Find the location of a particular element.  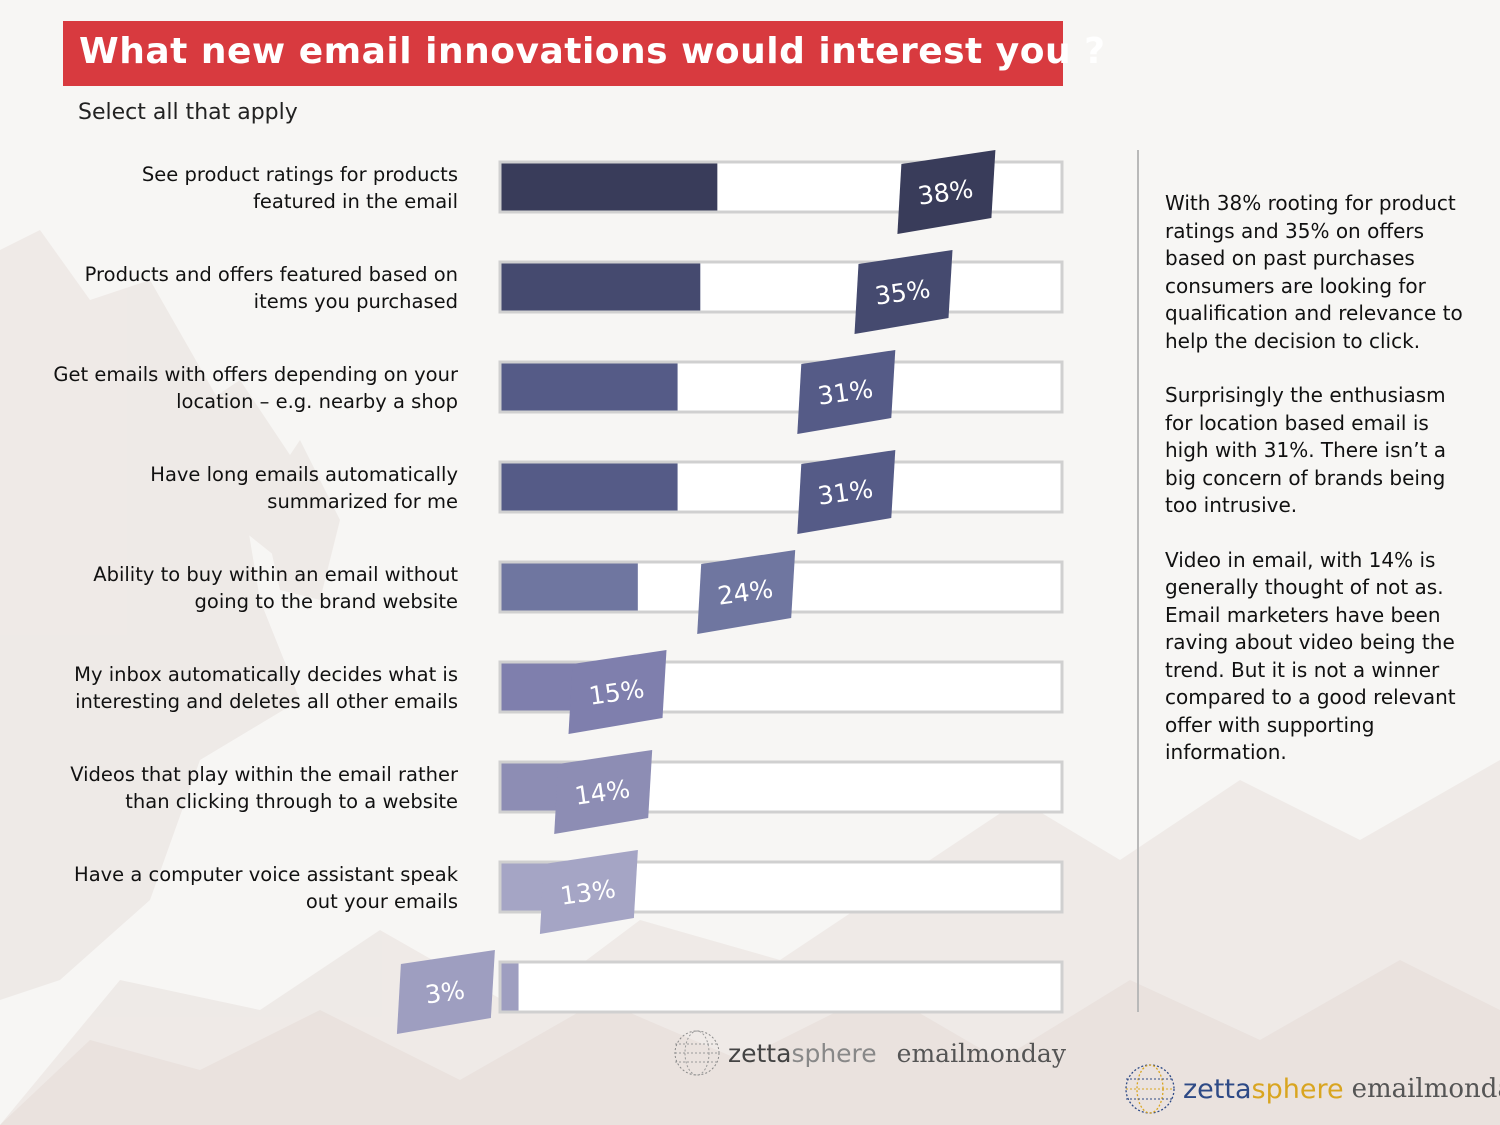

value-tag: 24% is located at coordinates (746, 592).